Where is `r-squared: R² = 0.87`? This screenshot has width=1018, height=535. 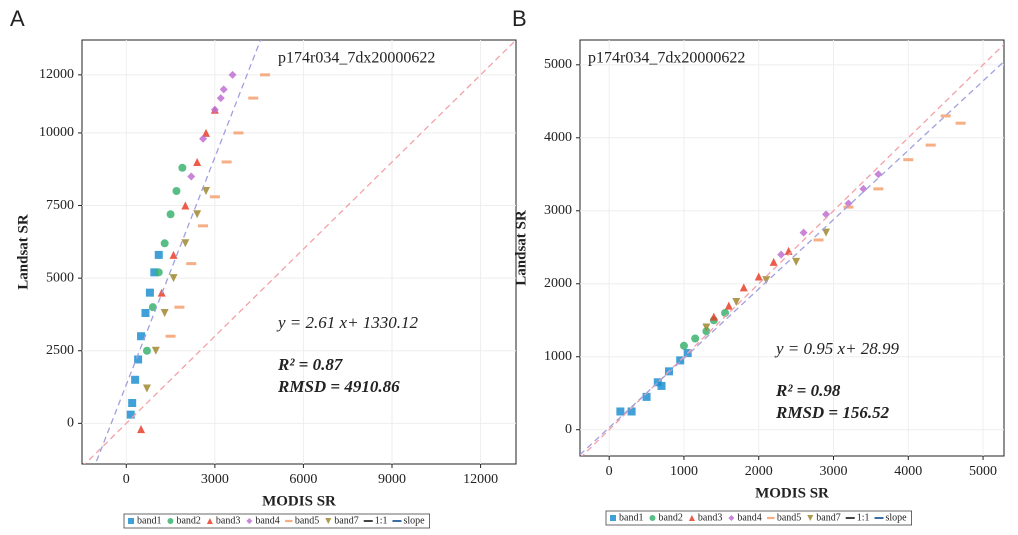
r-squared: R² = 0.87 is located at coordinates (310, 364).